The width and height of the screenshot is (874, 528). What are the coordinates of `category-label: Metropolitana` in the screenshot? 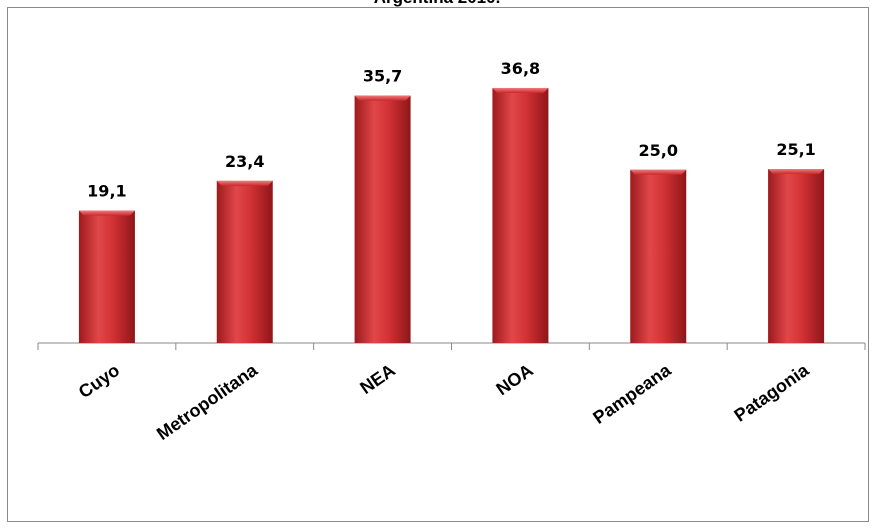 It's located at (207, 401).